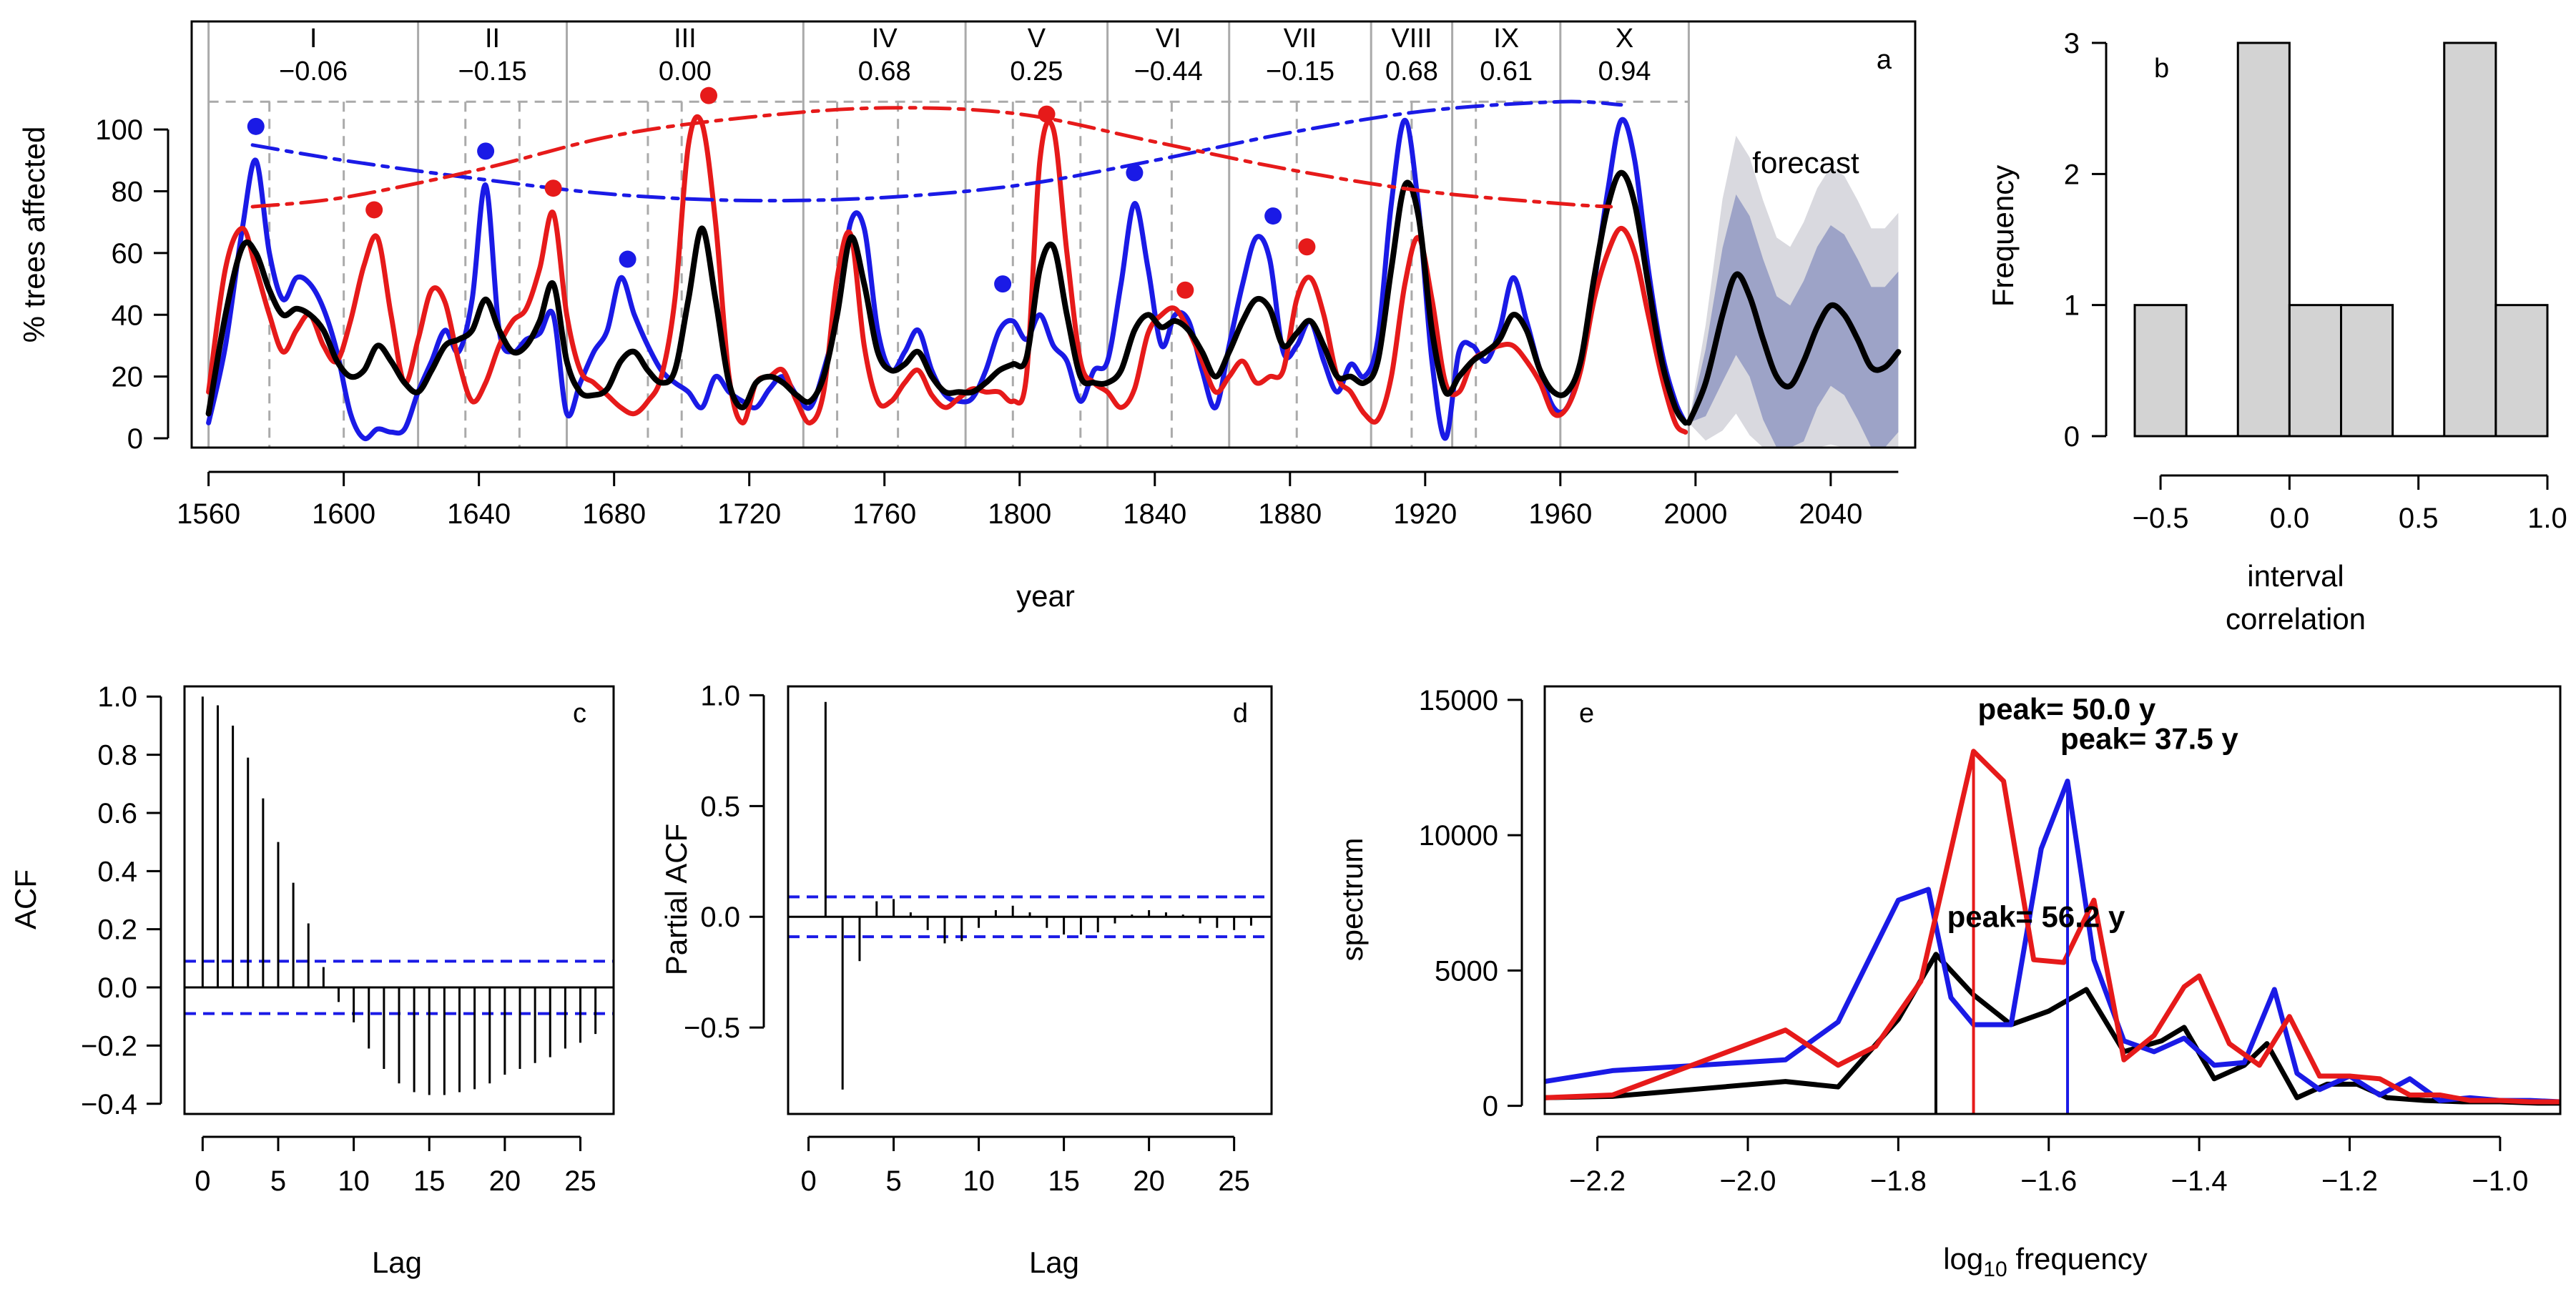  I want to click on x-tick-label: 15, so click(429, 1181).